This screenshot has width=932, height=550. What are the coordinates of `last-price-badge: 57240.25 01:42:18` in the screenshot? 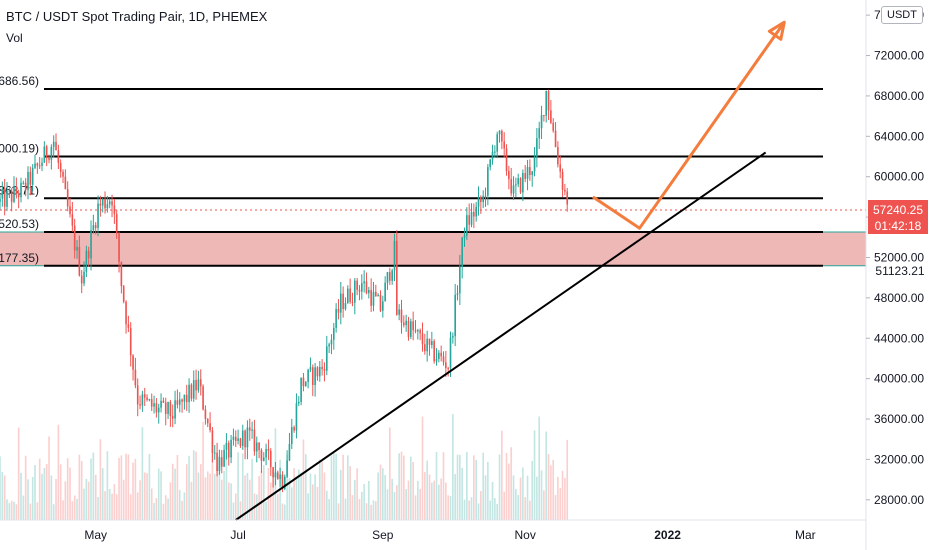 It's located at (898, 217).